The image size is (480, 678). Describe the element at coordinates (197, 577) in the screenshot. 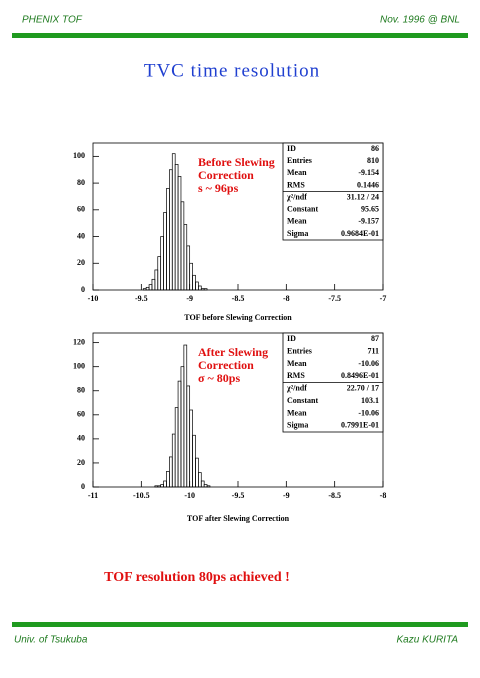

I see `conclusion: TOF resolution 80ps achieved !` at that location.